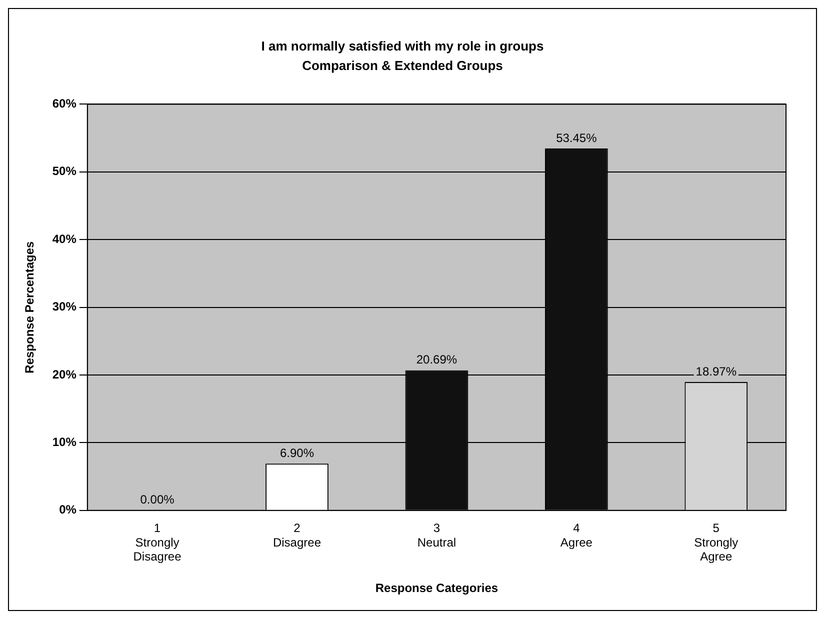 Image resolution: width=827 pixels, height=621 pixels. I want to click on chart-subtitle: Comparison & Extended Groups, so click(402, 65).